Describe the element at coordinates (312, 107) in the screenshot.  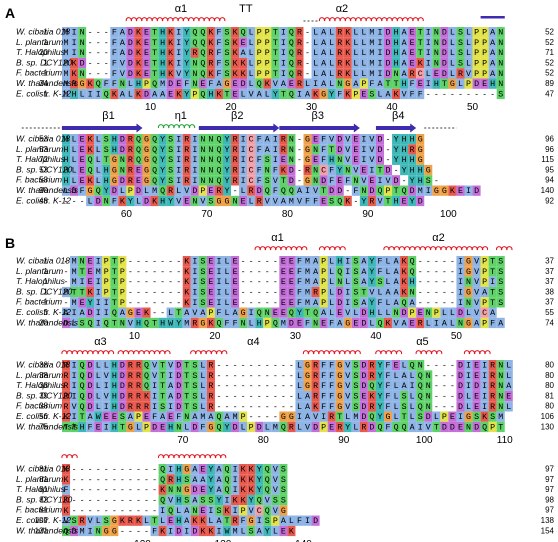
I see `ruler-number: 30` at that location.